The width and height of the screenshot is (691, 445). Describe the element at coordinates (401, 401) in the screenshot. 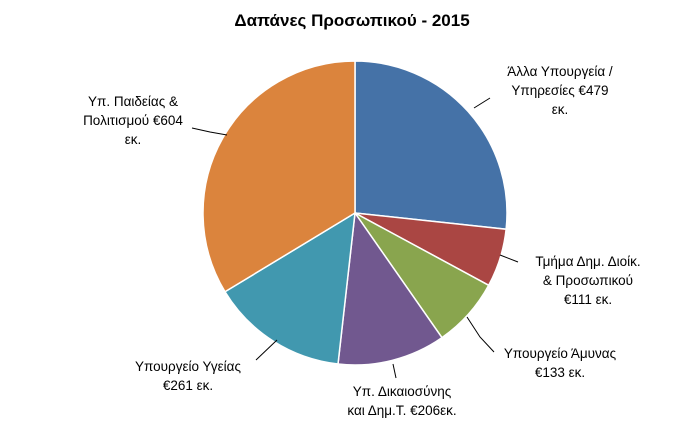

I see `data-label: Υπ. Δικαιοσύνης και Δημ.Τ. €206εκ.` at that location.